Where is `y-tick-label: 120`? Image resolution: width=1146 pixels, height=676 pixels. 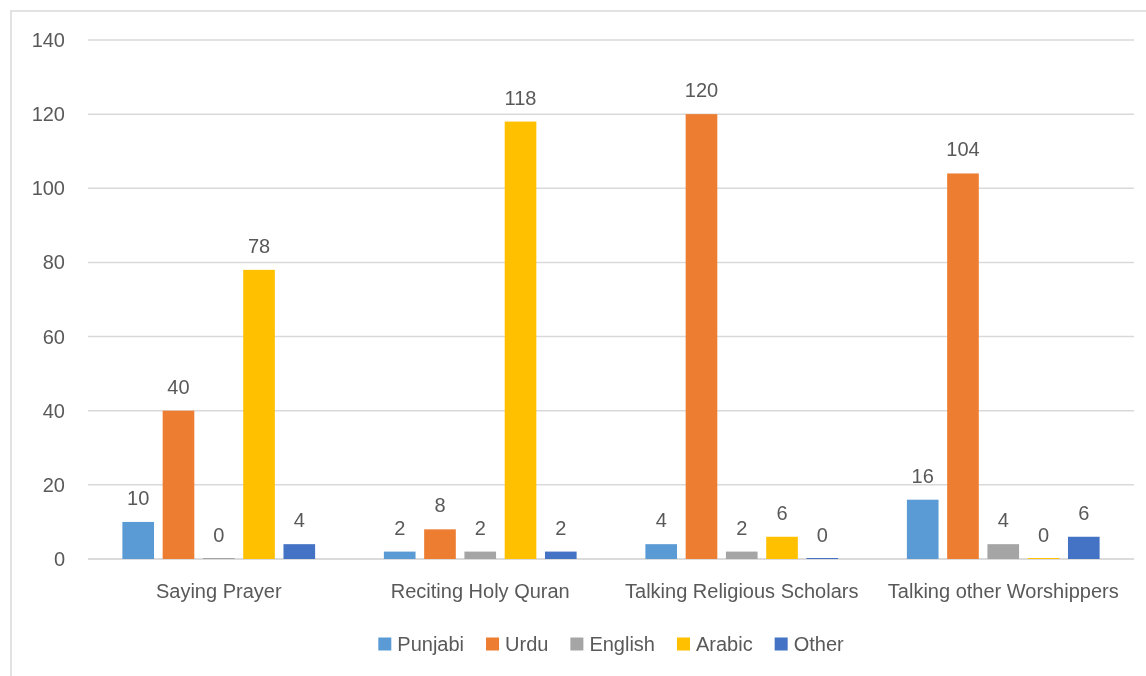
y-tick-label: 120 is located at coordinates (48, 114).